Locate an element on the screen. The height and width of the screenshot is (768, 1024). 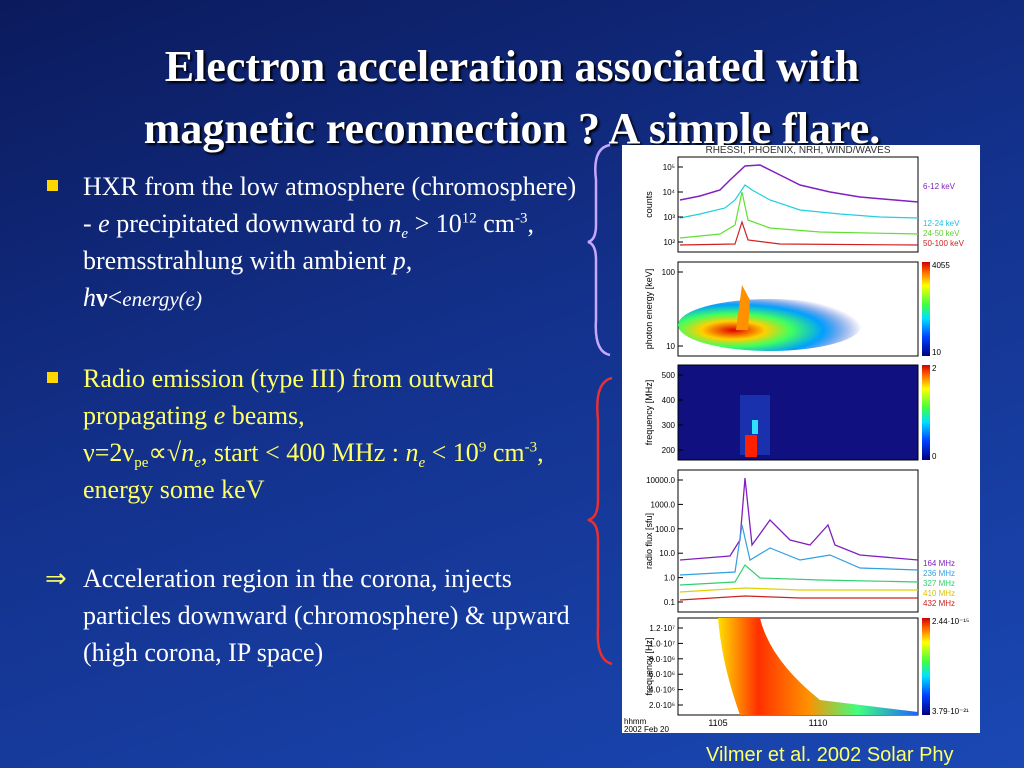
legend-entry: 432 MHz is located at coordinates (939, 603).